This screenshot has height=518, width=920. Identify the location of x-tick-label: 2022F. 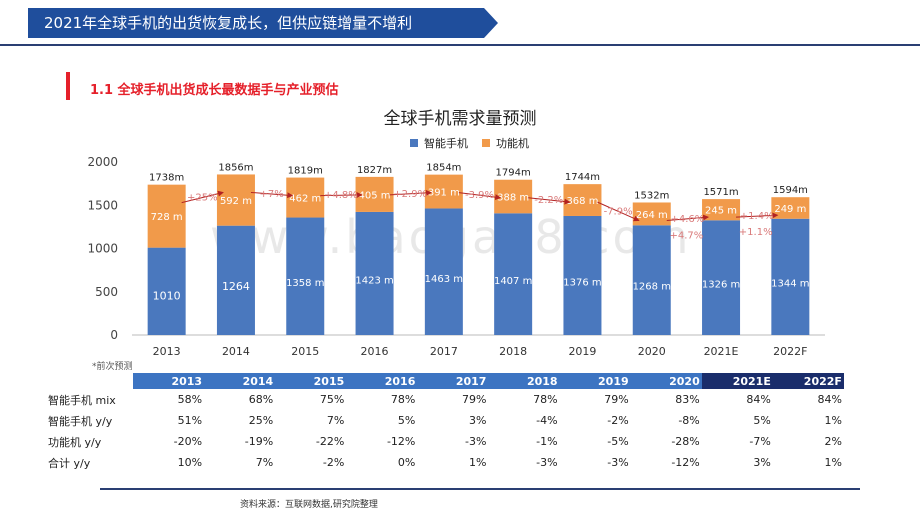
(790, 351).